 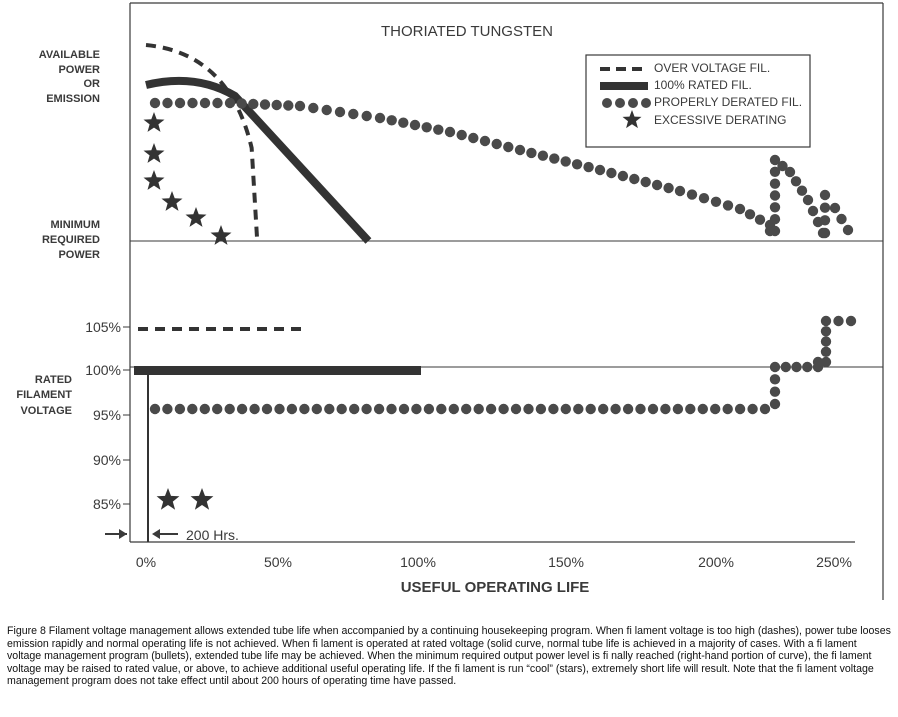 What do you see at coordinates (92, 84) in the screenshot?
I see `y-label-available-power: OR` at bounding box center [92, 84].